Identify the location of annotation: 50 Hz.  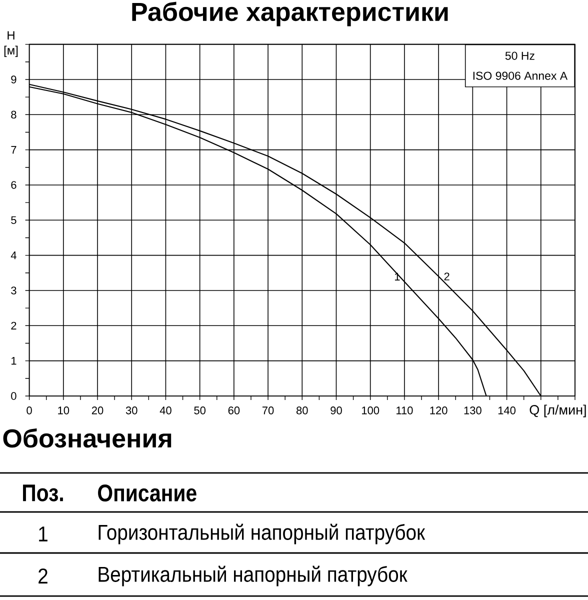
(519, 56).